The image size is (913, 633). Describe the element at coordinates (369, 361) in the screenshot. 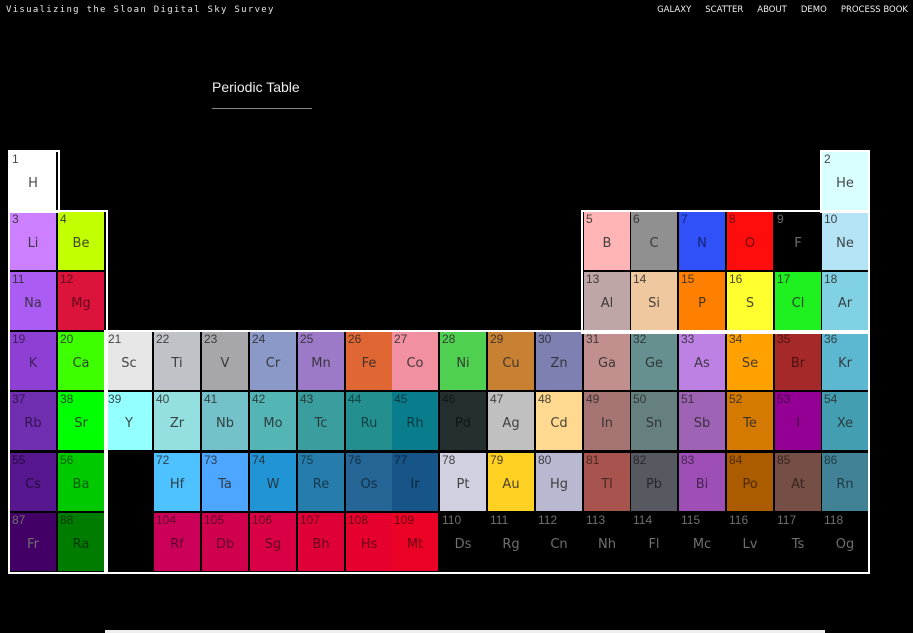

I see `element-fe: 26 Fe` at that location.